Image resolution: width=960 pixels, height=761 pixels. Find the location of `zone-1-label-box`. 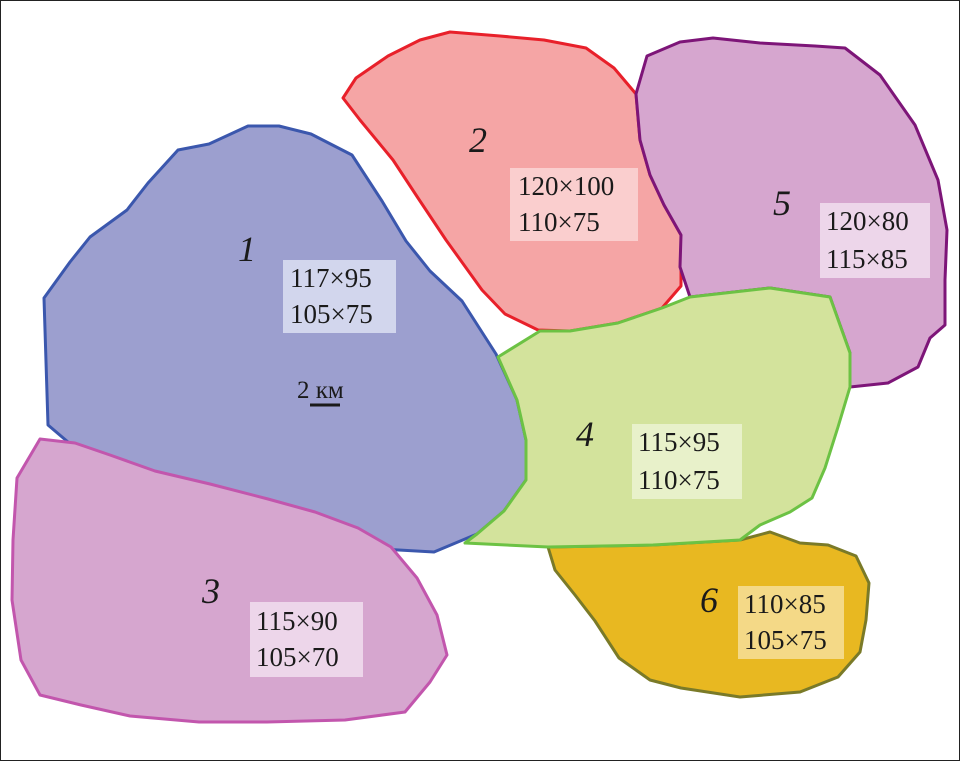

zone-1-label-box is located at coordinates (339, 296).